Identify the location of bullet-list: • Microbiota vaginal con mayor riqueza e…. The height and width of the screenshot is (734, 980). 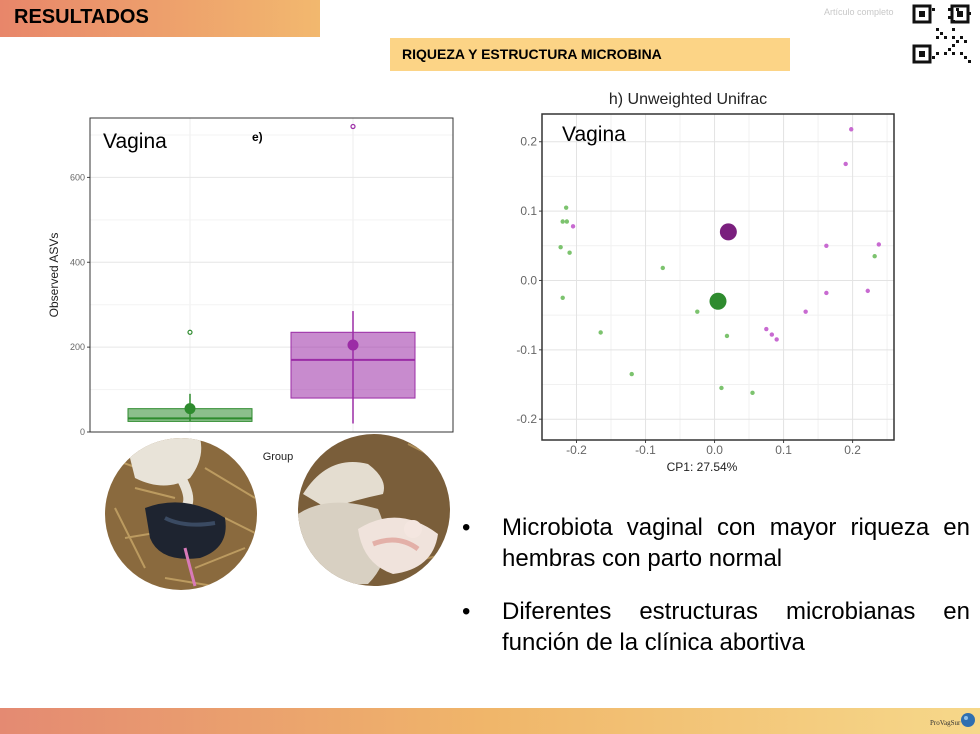
(716, 596).